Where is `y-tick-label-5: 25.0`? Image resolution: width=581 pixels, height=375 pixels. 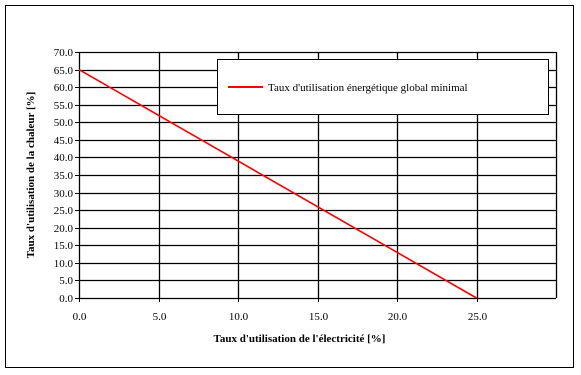 y-tick-label-5: 25.0 is located at coordinates (64, 211).